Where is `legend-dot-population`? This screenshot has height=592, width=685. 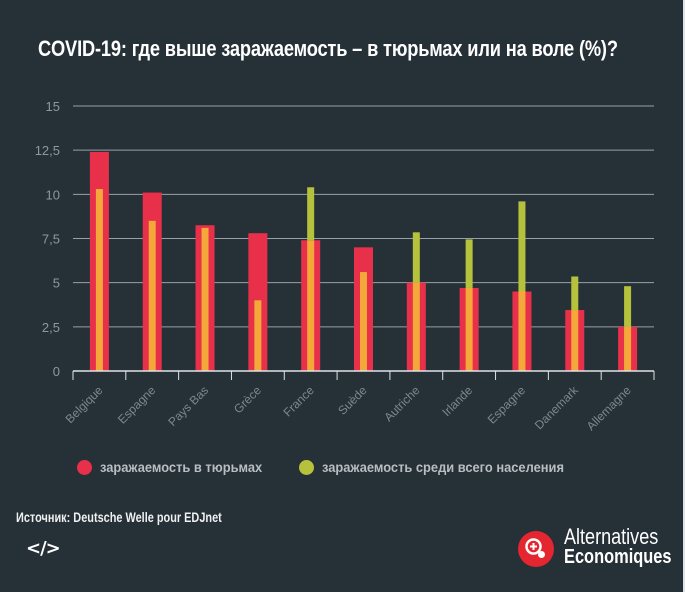
legend-dot-population is located at coordinates (306, 467).